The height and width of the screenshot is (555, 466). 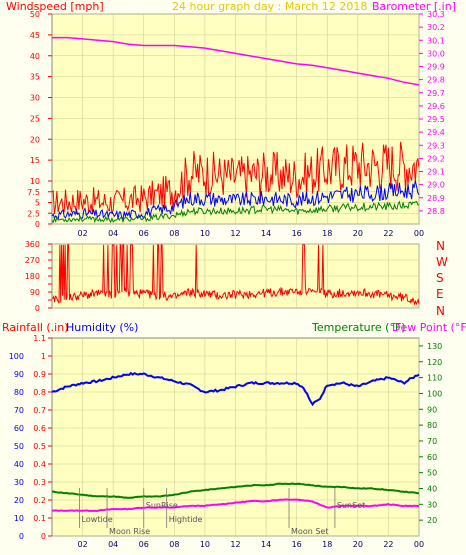 I want to click on rain-humidity-x-axis: 02 04 06 08 10 12 14 16 18 20 22 00, so click(x=250, y=544).